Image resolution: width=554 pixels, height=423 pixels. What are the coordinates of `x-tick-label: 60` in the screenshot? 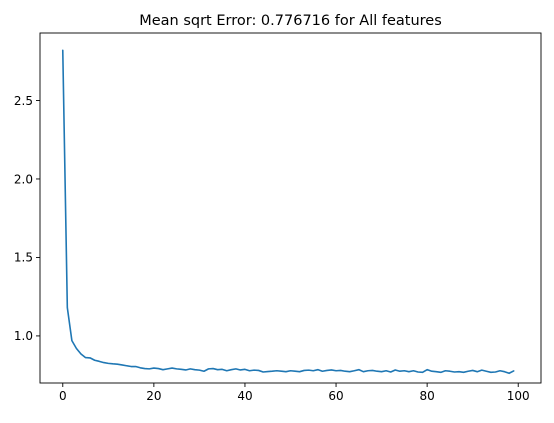 It's located at (335, 396).